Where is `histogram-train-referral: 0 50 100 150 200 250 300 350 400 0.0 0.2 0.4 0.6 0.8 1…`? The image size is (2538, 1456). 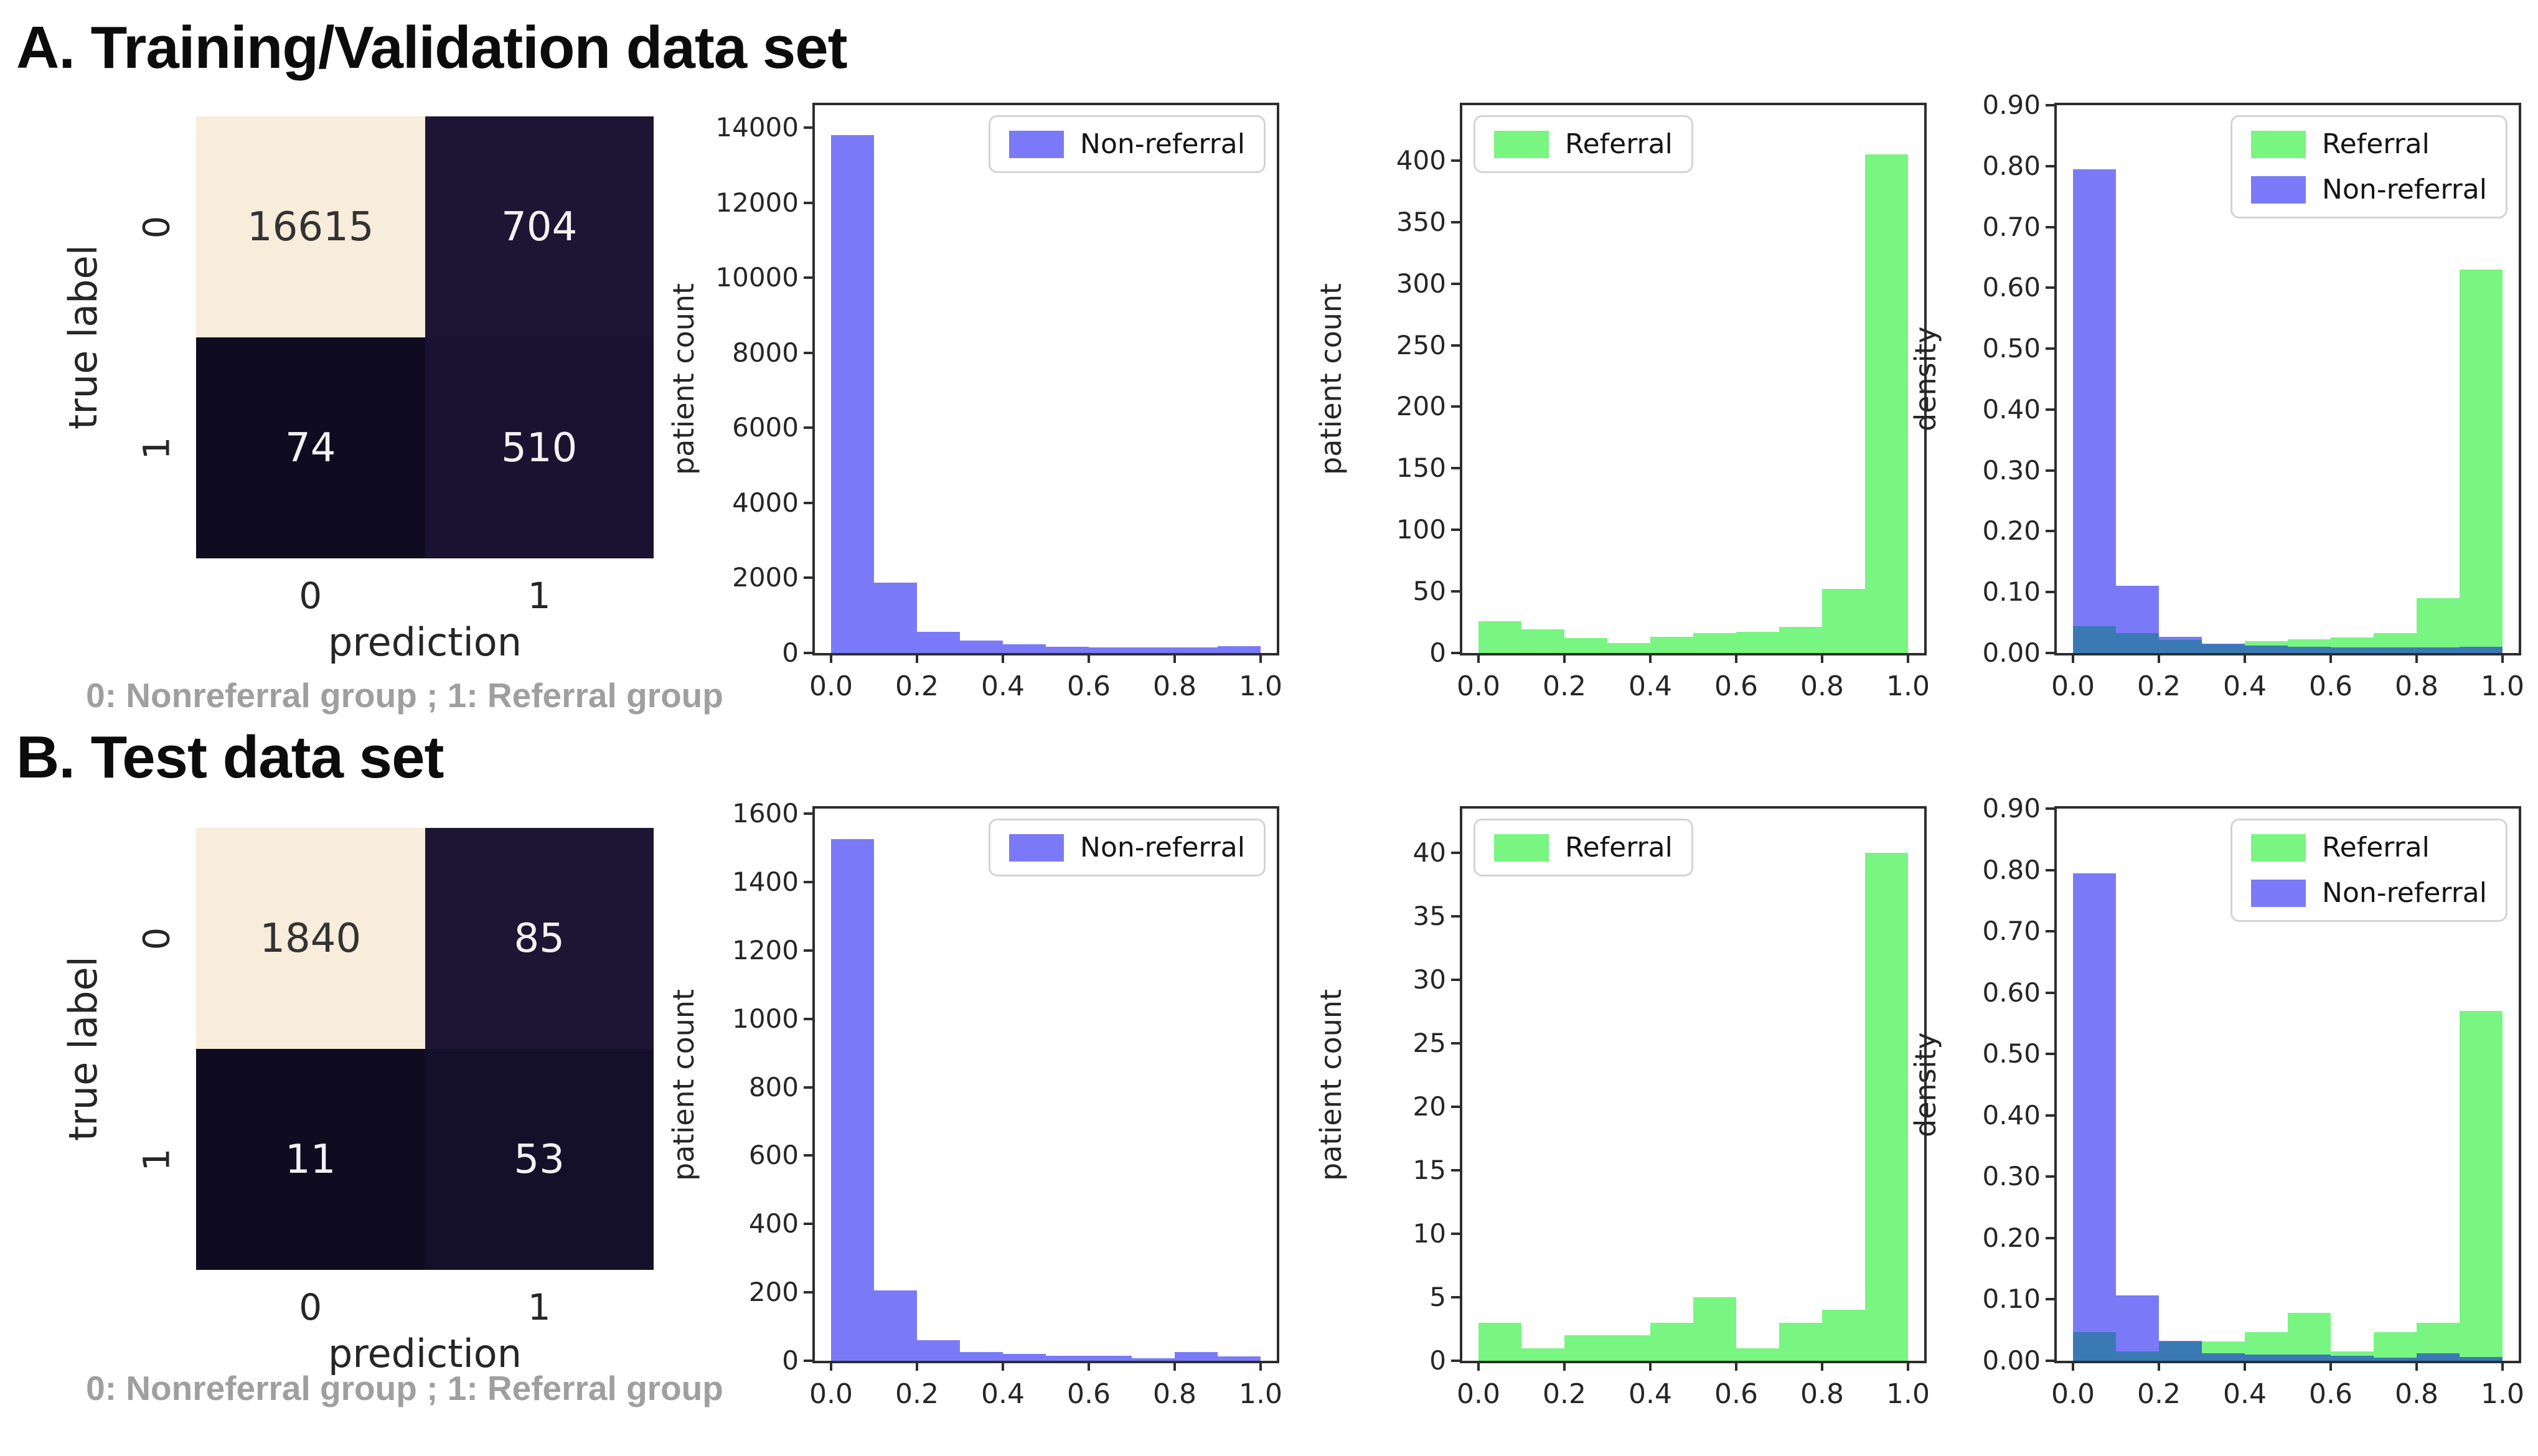
histogram-train-referral: 0 50 100 150 200 250 300 350 400 0.0 0.2 0.4 0.6 0.8 1… is located at coordinates (1622, 402).